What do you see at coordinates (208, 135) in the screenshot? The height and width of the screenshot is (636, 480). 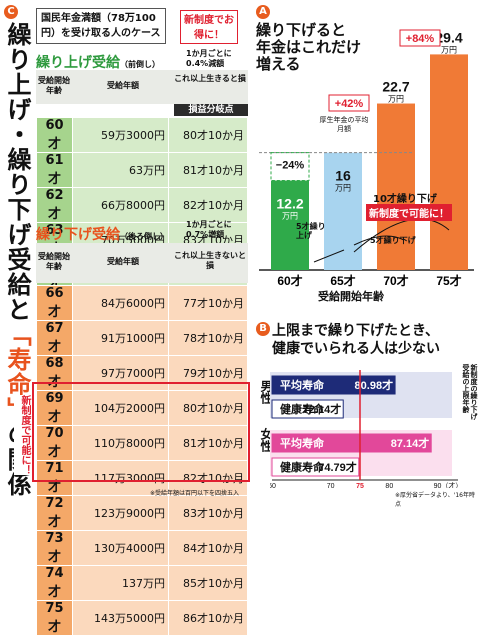 I see `early-cell: 80才10か月` at bounding box center [208, 135].